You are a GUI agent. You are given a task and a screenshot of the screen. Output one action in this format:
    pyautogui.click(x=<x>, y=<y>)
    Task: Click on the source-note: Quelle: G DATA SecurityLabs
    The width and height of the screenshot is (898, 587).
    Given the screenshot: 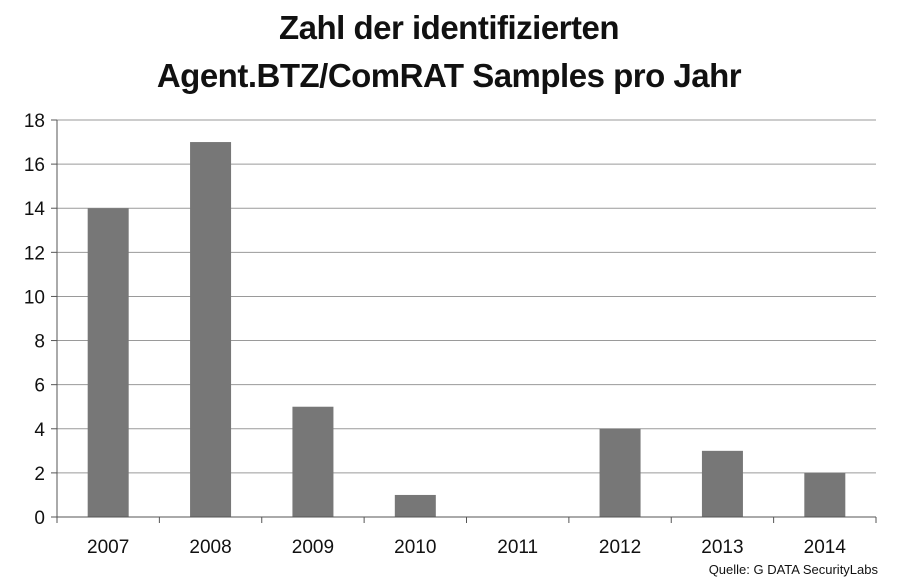 What is the action you would take?
    pyautogui.click(x=793, y=569)
    